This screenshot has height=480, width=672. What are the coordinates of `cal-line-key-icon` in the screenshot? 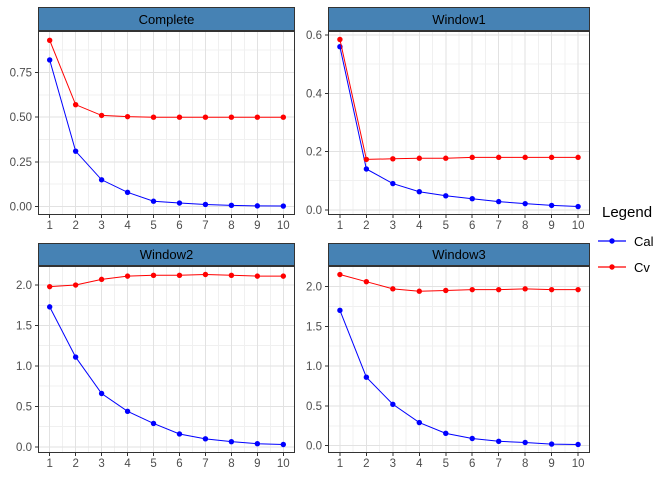 It's located at (612, 241).